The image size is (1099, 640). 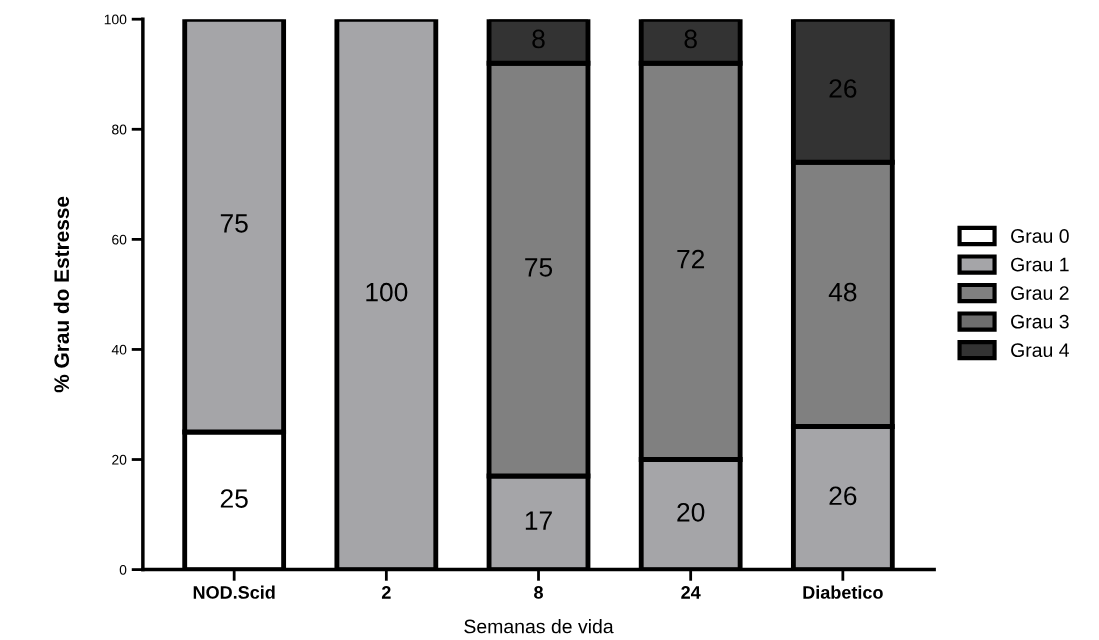 I want to click on y-tick-label: 60, so click(x=119, y=239).